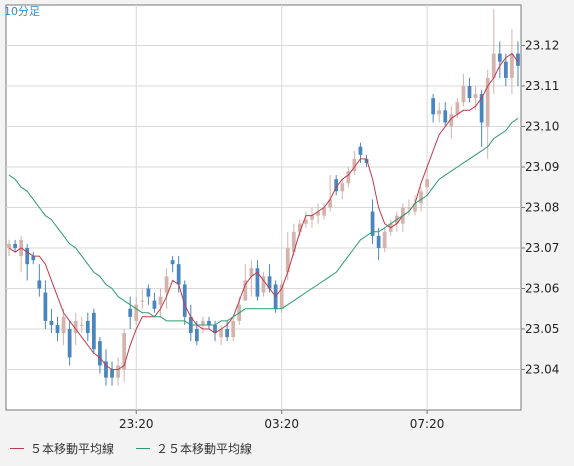 The width and height of the screenshot is (574, 466). I want to click on y-tick-label: 23.08, so click(542, 208).